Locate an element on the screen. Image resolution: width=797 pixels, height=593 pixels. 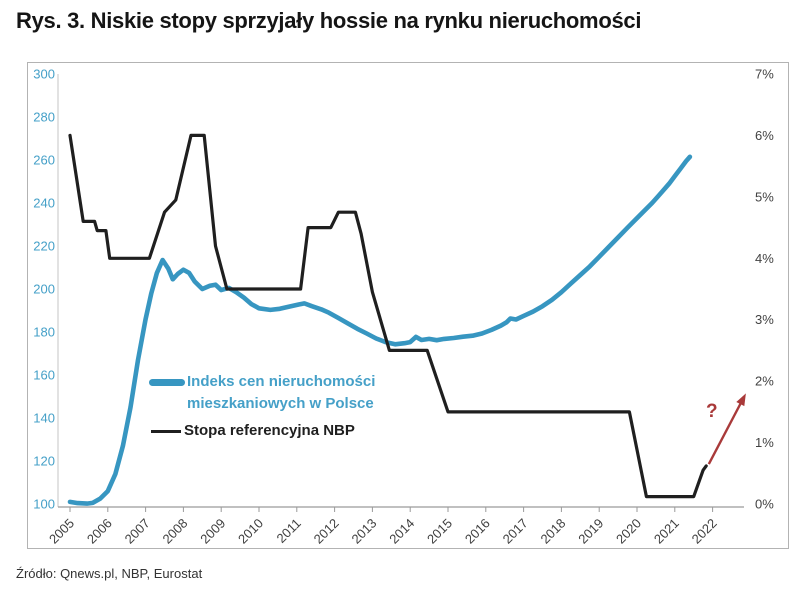
x-tick-label: 2019 is located at coordinates (590, 531).